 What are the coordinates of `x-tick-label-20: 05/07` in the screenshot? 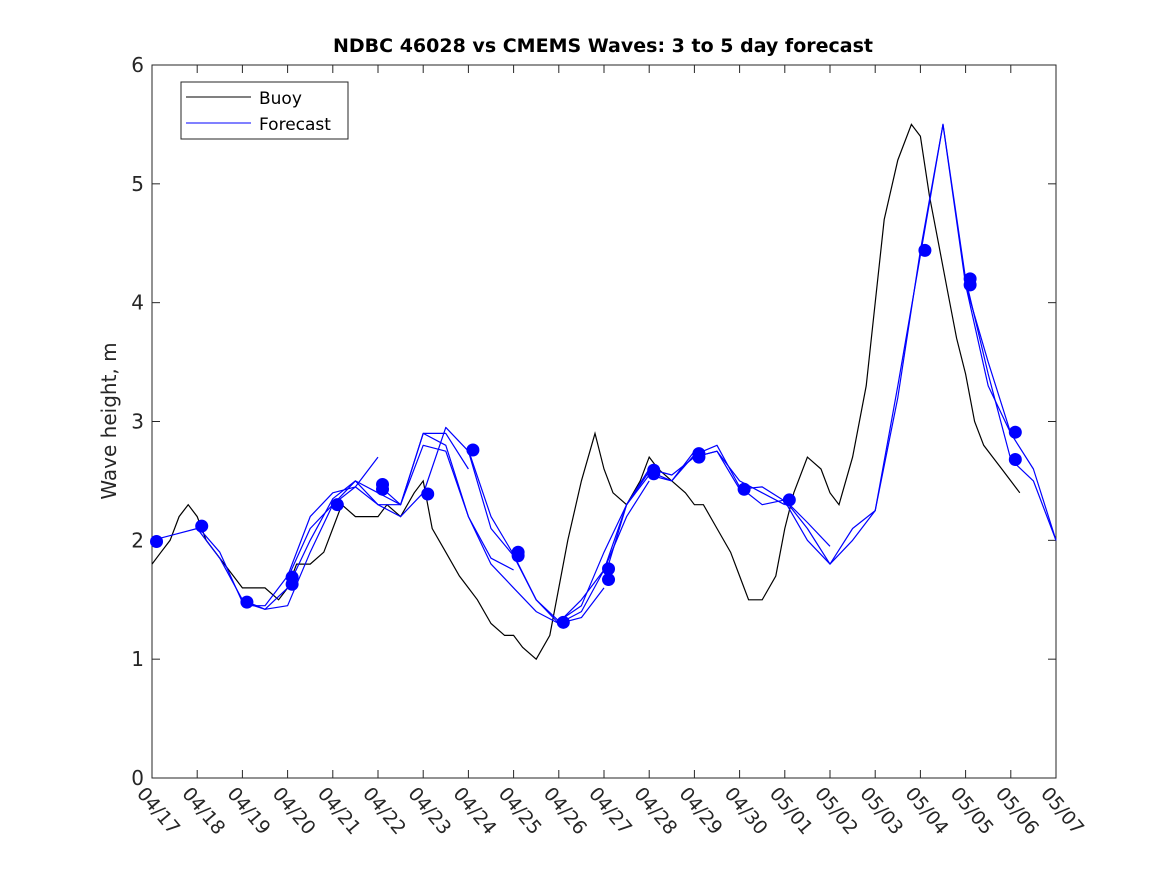 It's located at (1062, 811).